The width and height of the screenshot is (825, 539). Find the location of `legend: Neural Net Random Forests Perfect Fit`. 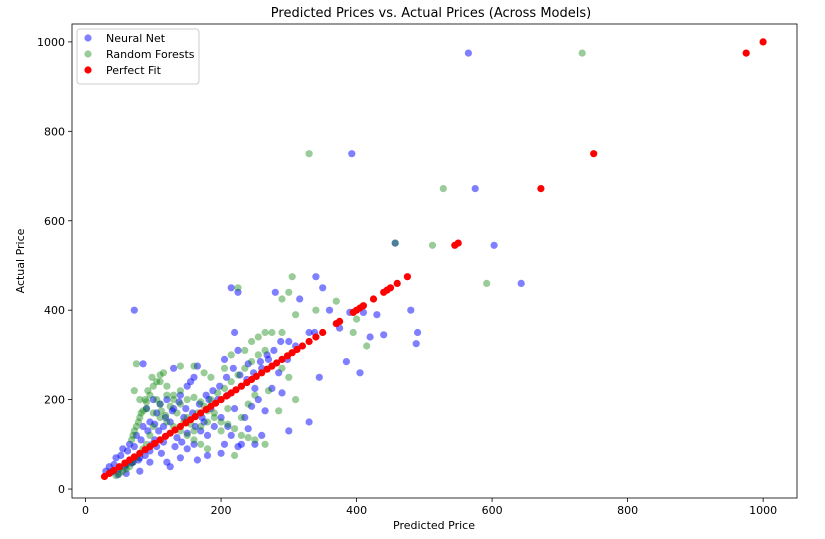

legend: Neural Net Random Forests Perfect Fit is located at coordinates (138, 56).